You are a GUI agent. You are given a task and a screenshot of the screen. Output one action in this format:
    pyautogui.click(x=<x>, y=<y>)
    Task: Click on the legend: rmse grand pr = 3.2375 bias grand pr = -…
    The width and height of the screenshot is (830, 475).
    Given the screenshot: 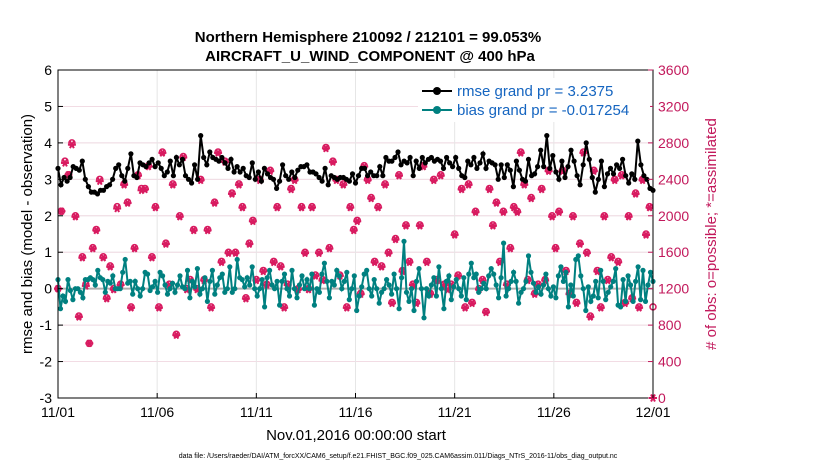 What is the action you would take?
    pyautogui.click(x=534, y=100)
    